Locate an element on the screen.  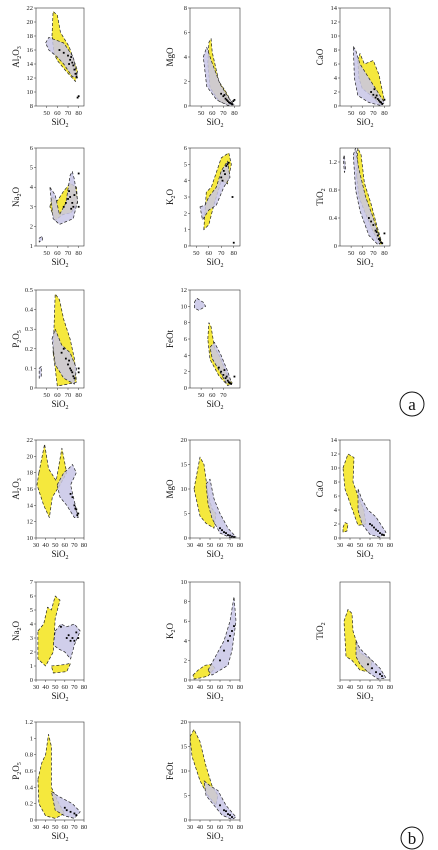
y-tick-label: 18 is located at coordinates (30, 473).